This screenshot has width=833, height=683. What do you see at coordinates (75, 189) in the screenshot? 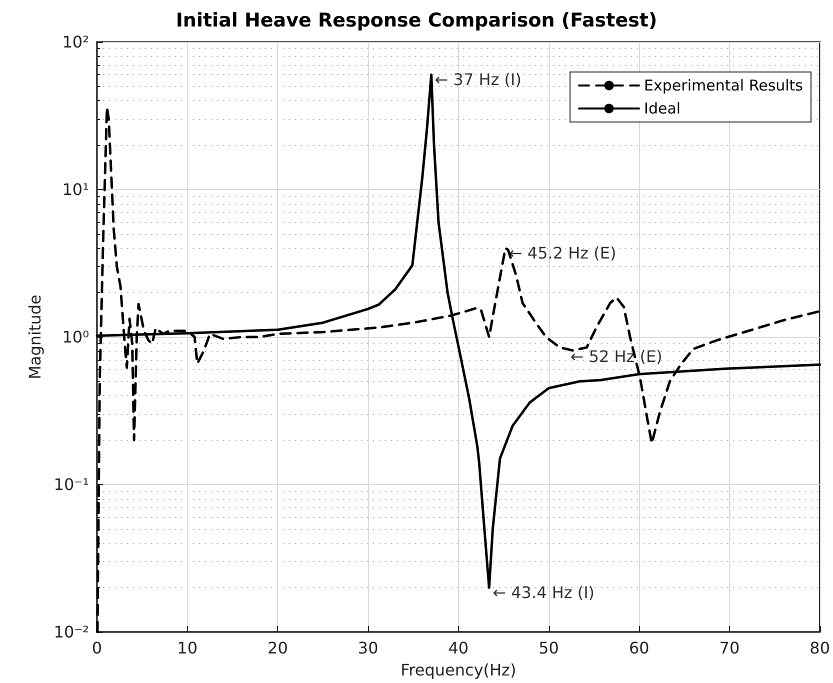
I see `y-tick-label: 10¹` at bounding box center [75, 189].